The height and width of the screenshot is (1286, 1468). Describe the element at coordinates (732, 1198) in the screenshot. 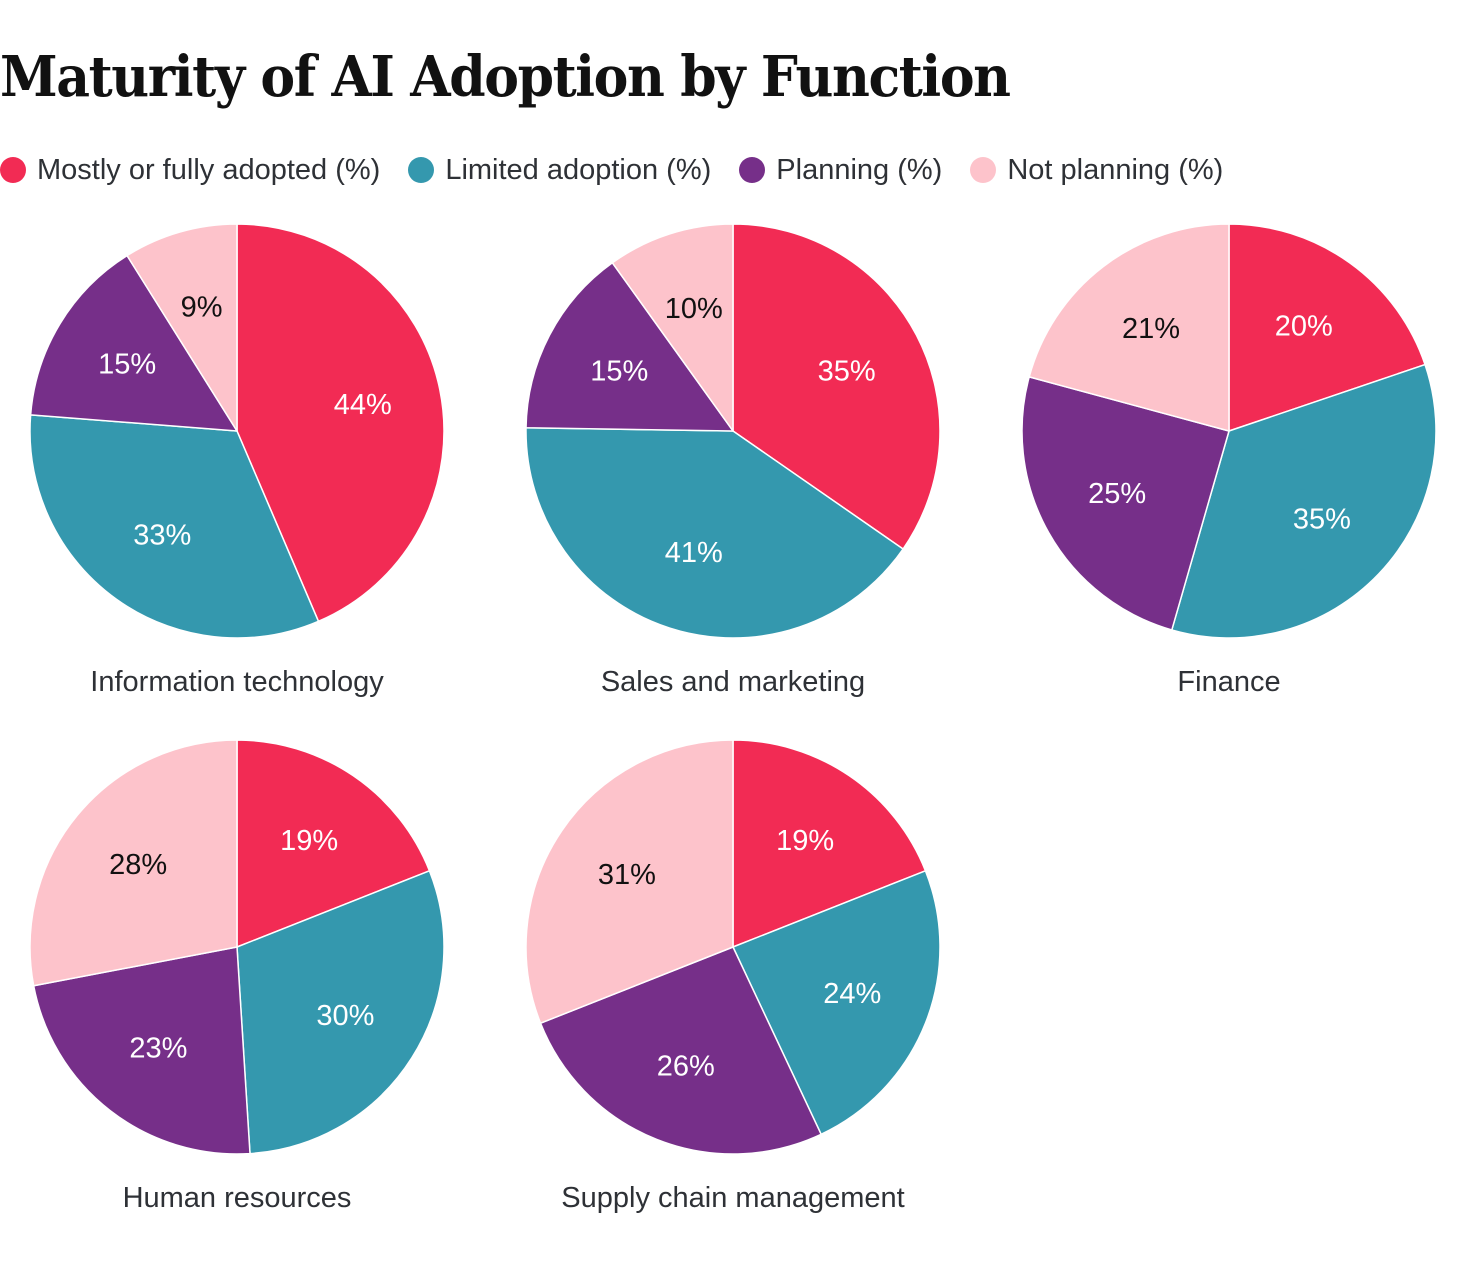

I see `pie-caption: Supply chain management` at that location.